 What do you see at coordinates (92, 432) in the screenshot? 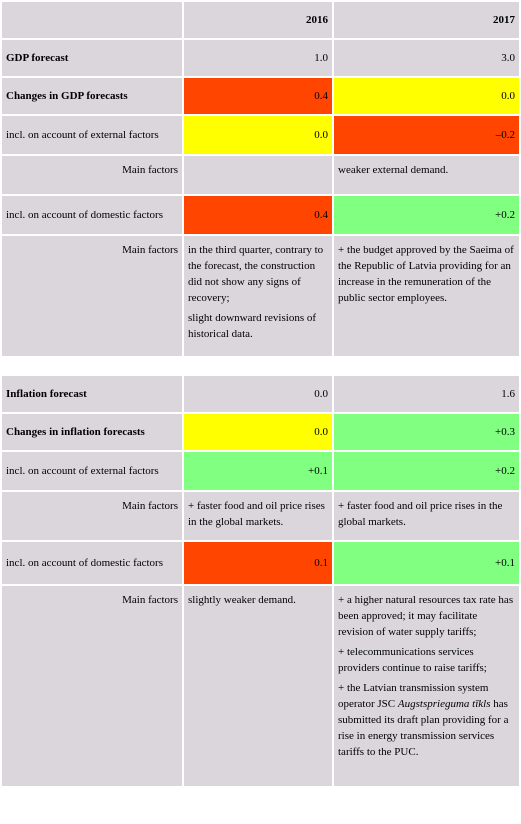
I see `row-label: Changes in inflation forecasts` at bounding box center [92, 432].